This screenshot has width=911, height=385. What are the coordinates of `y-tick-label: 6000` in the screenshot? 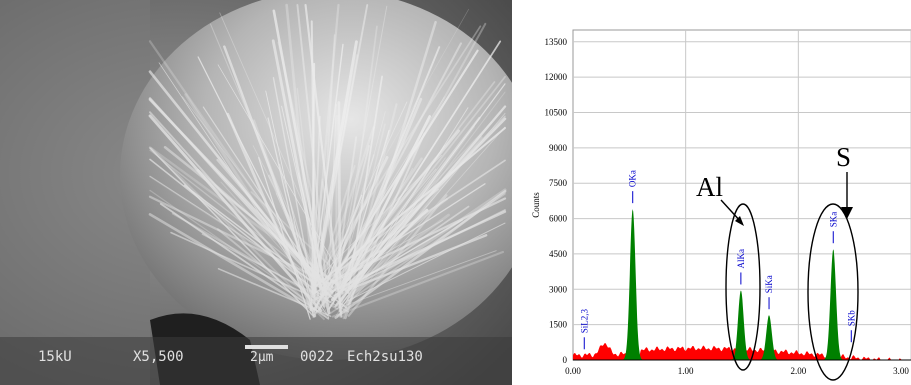 It's located at (558, 219).